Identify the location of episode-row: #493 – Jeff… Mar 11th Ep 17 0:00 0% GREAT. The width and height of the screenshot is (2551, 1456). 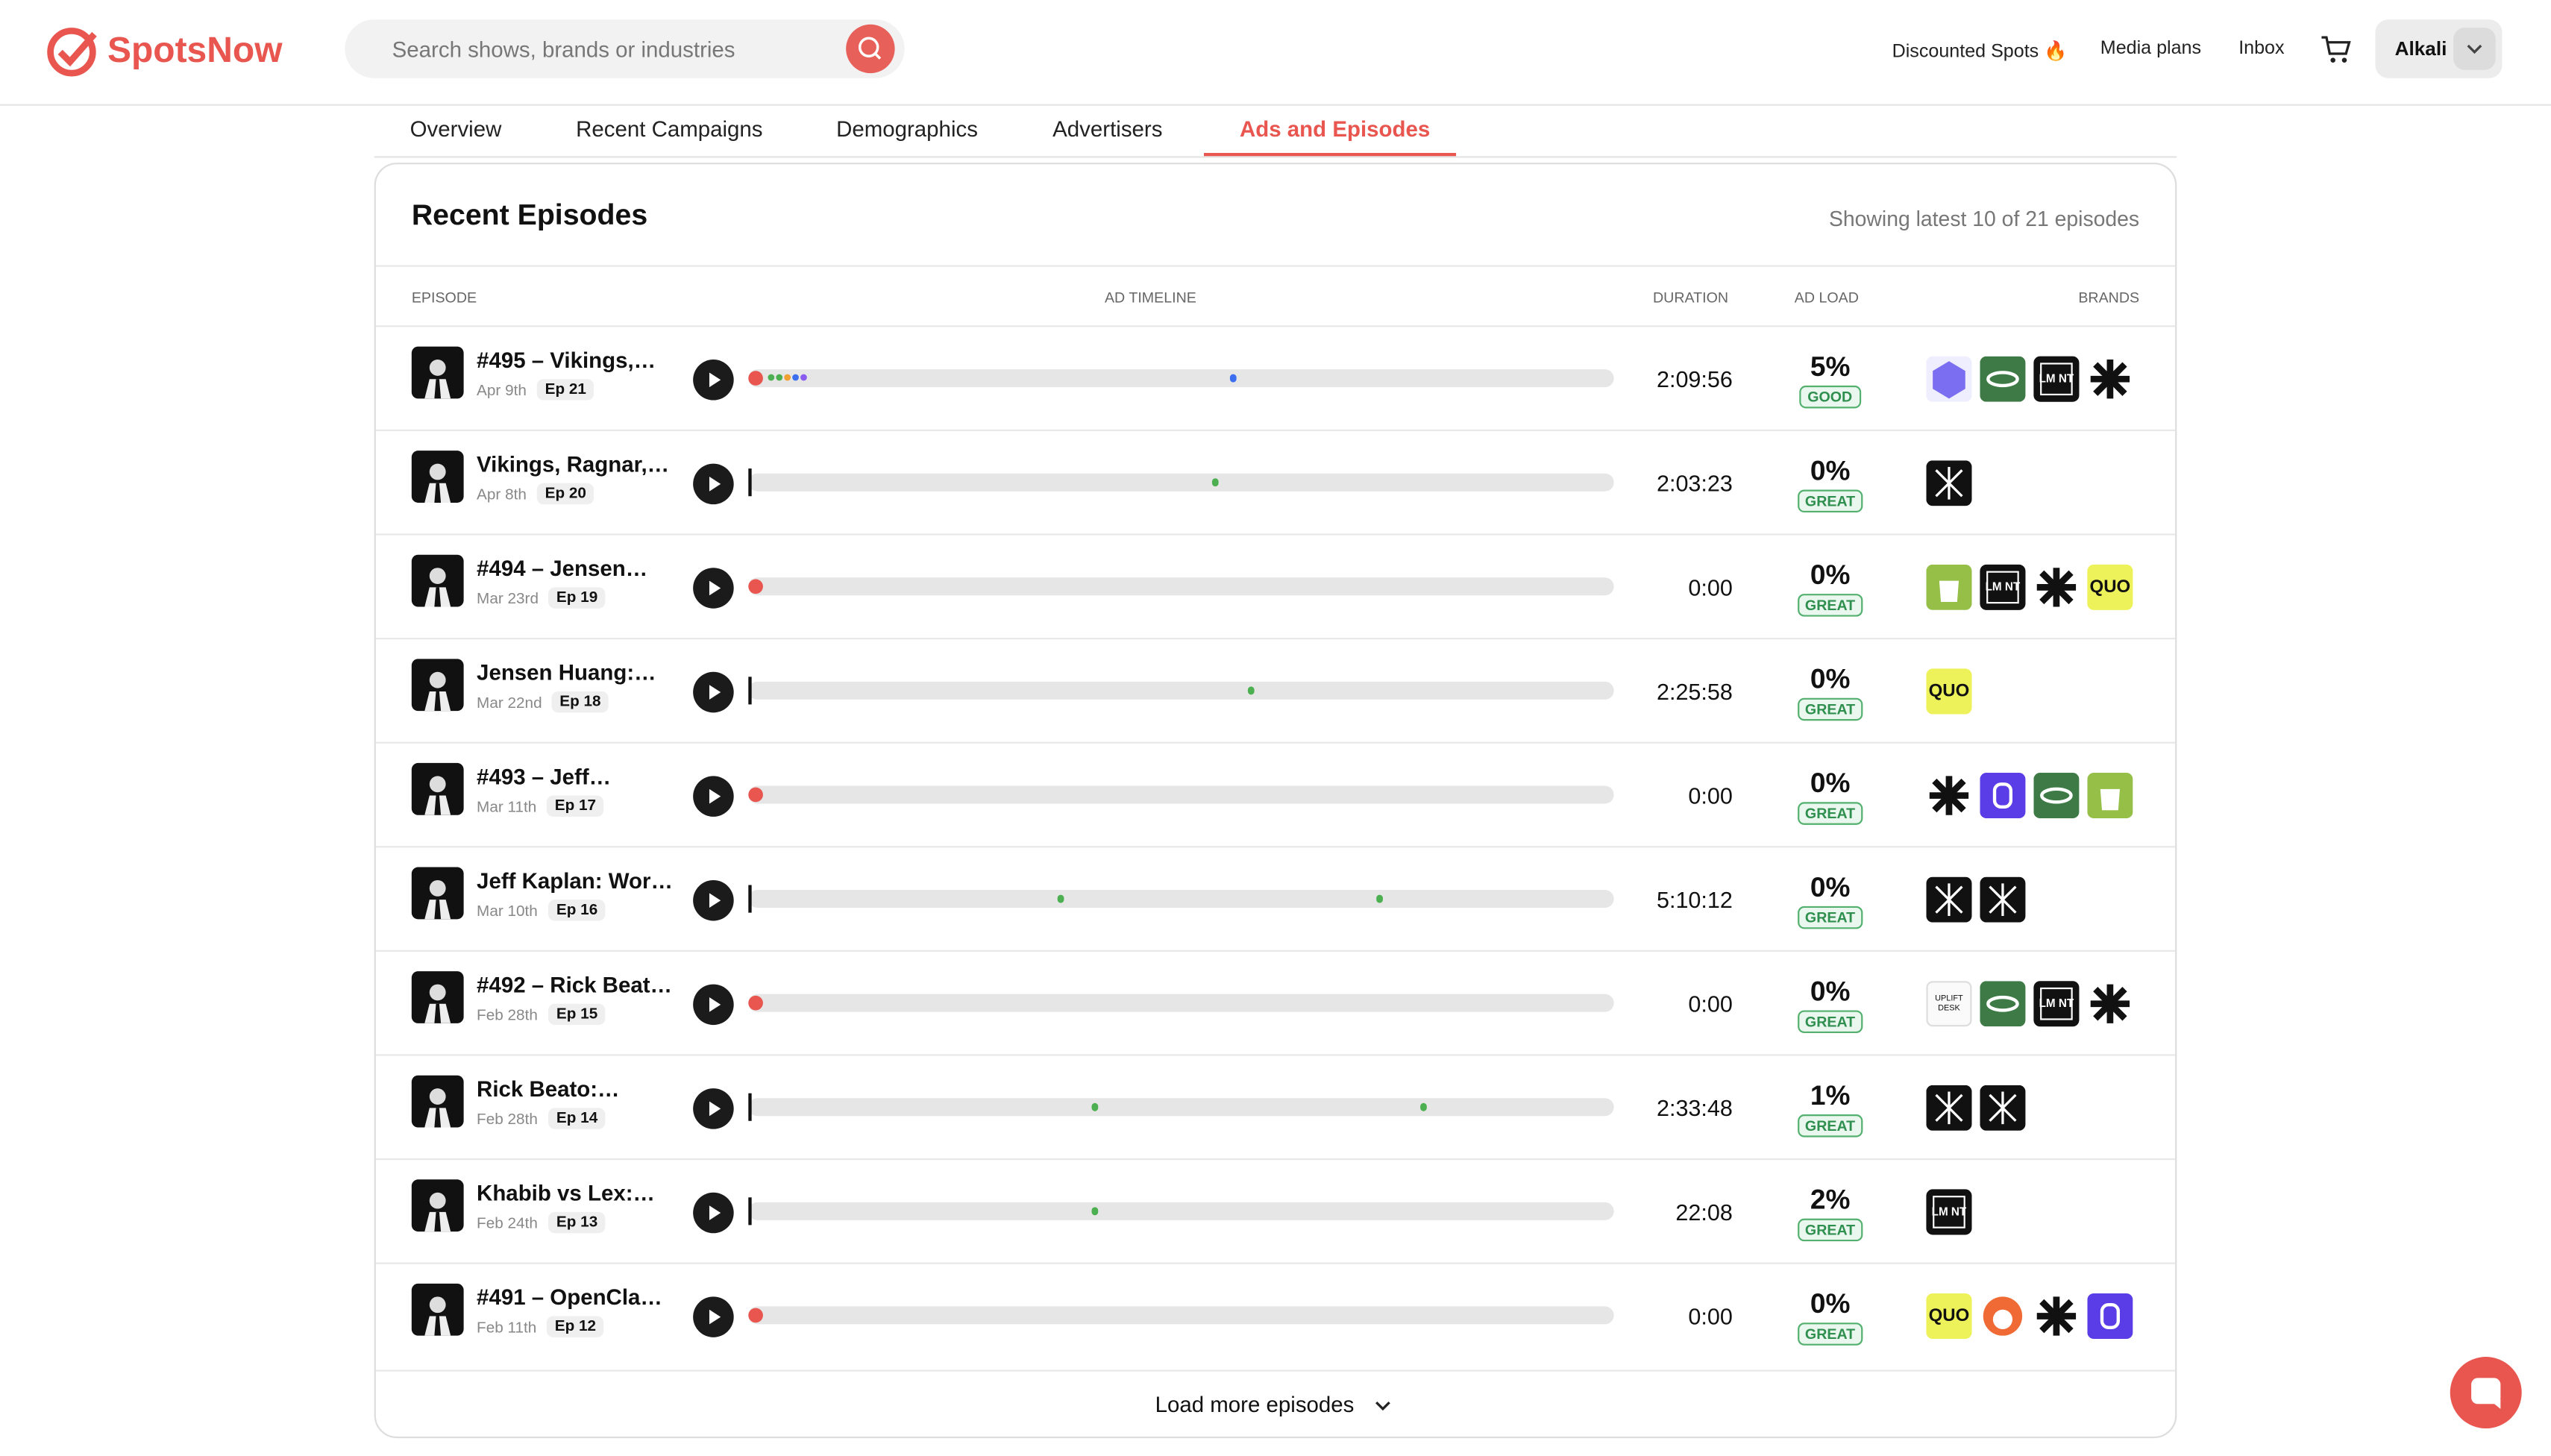
(1275, 794).